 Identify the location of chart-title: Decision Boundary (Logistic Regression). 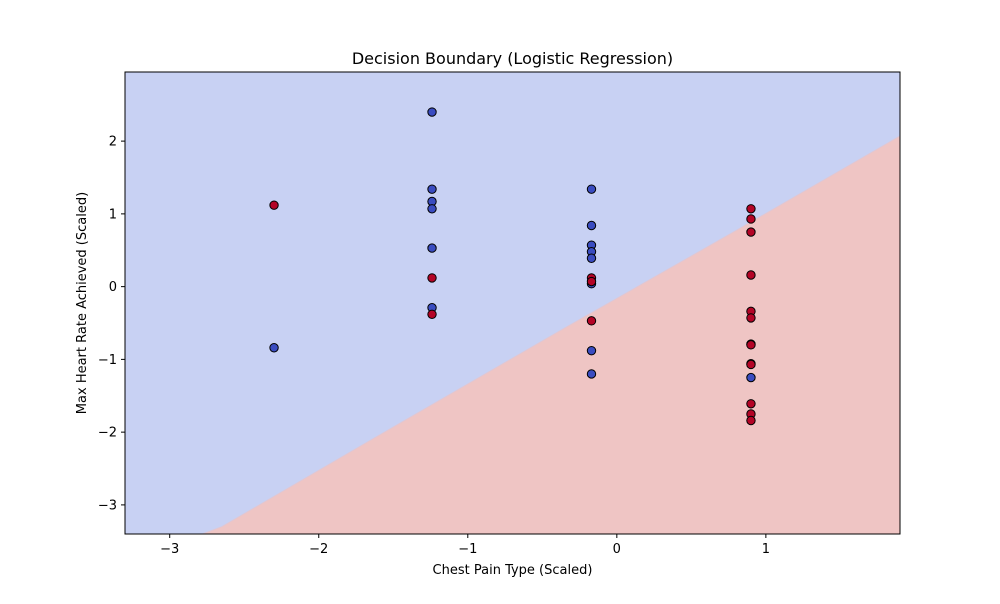
(512, 58).